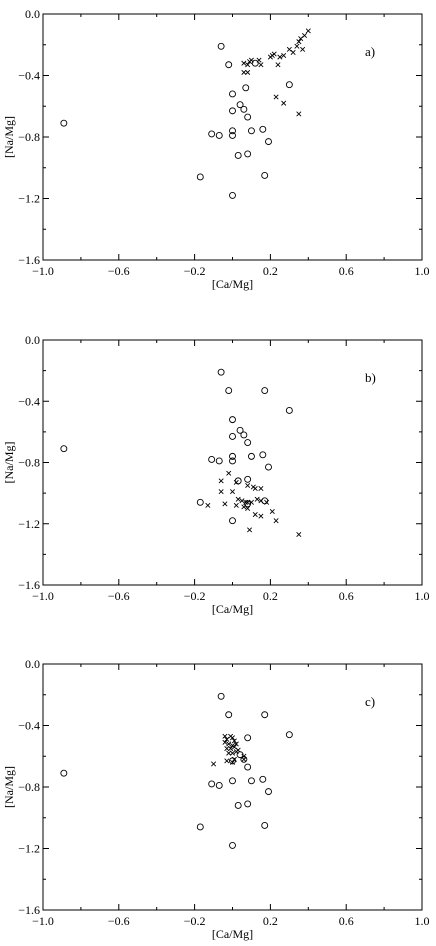 The width and height of the screenshot is (436, 946). What do you see at coordinates (422, 921) in the screenshot?
I see `x-tick-label: 1.0` at bounding box center [422, 921].